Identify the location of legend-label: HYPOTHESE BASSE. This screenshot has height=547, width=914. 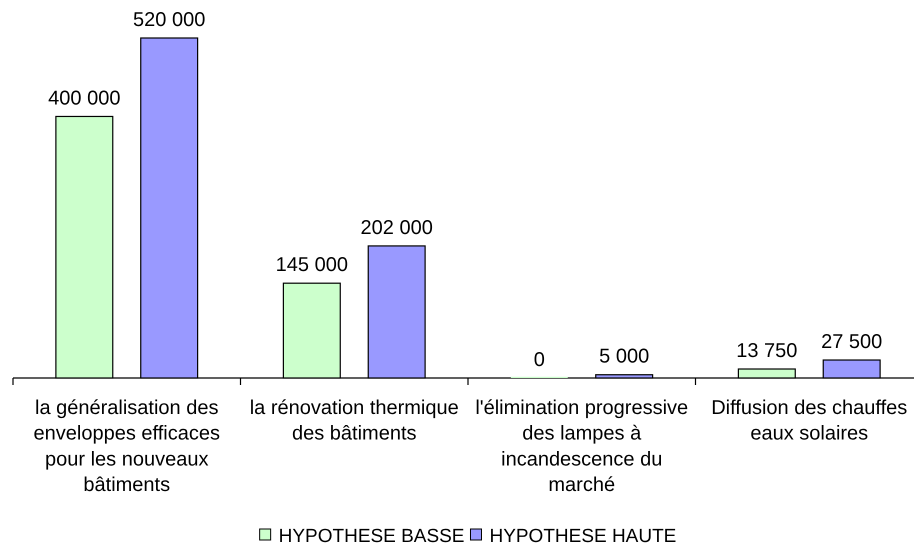
(371, 536).